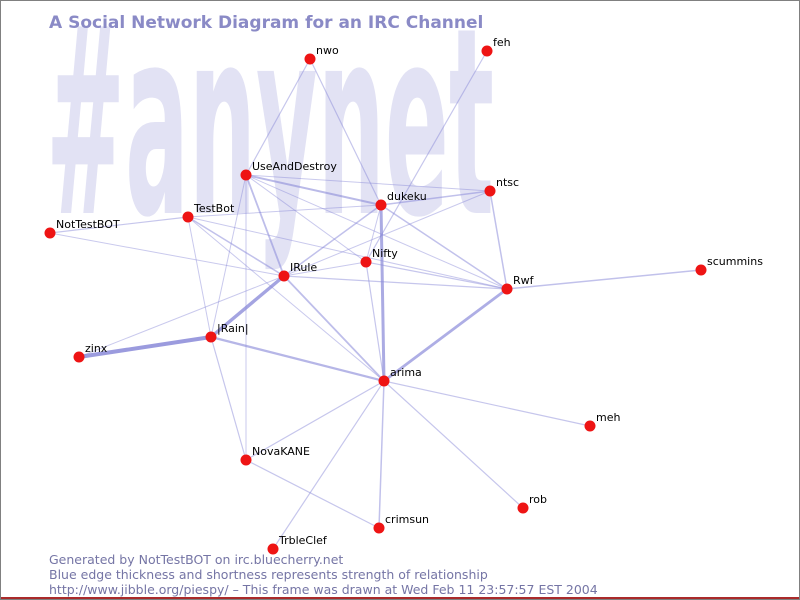 This screenshot has width=800, height=600. I want to click on node-Rwf, so click(507, 289).